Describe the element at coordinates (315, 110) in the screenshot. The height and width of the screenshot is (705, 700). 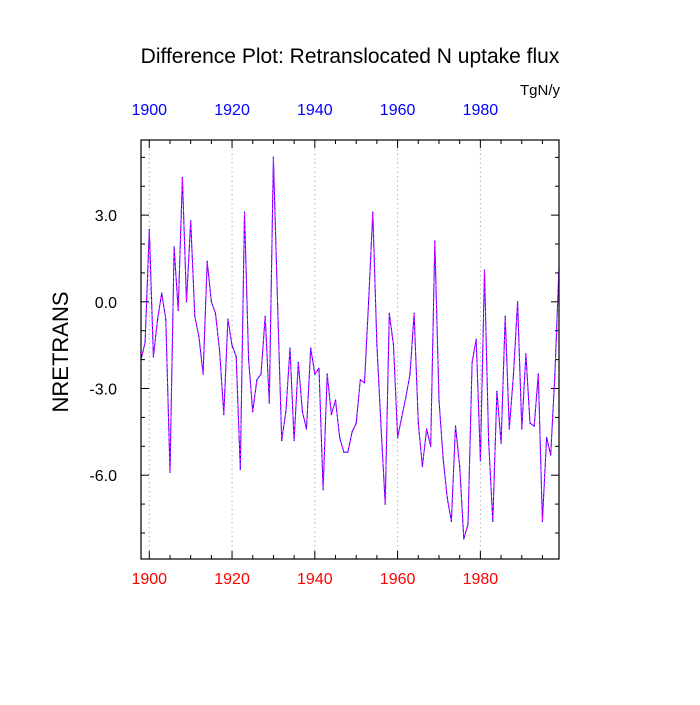
I see `x-tick-label-top: 1940` at that location.